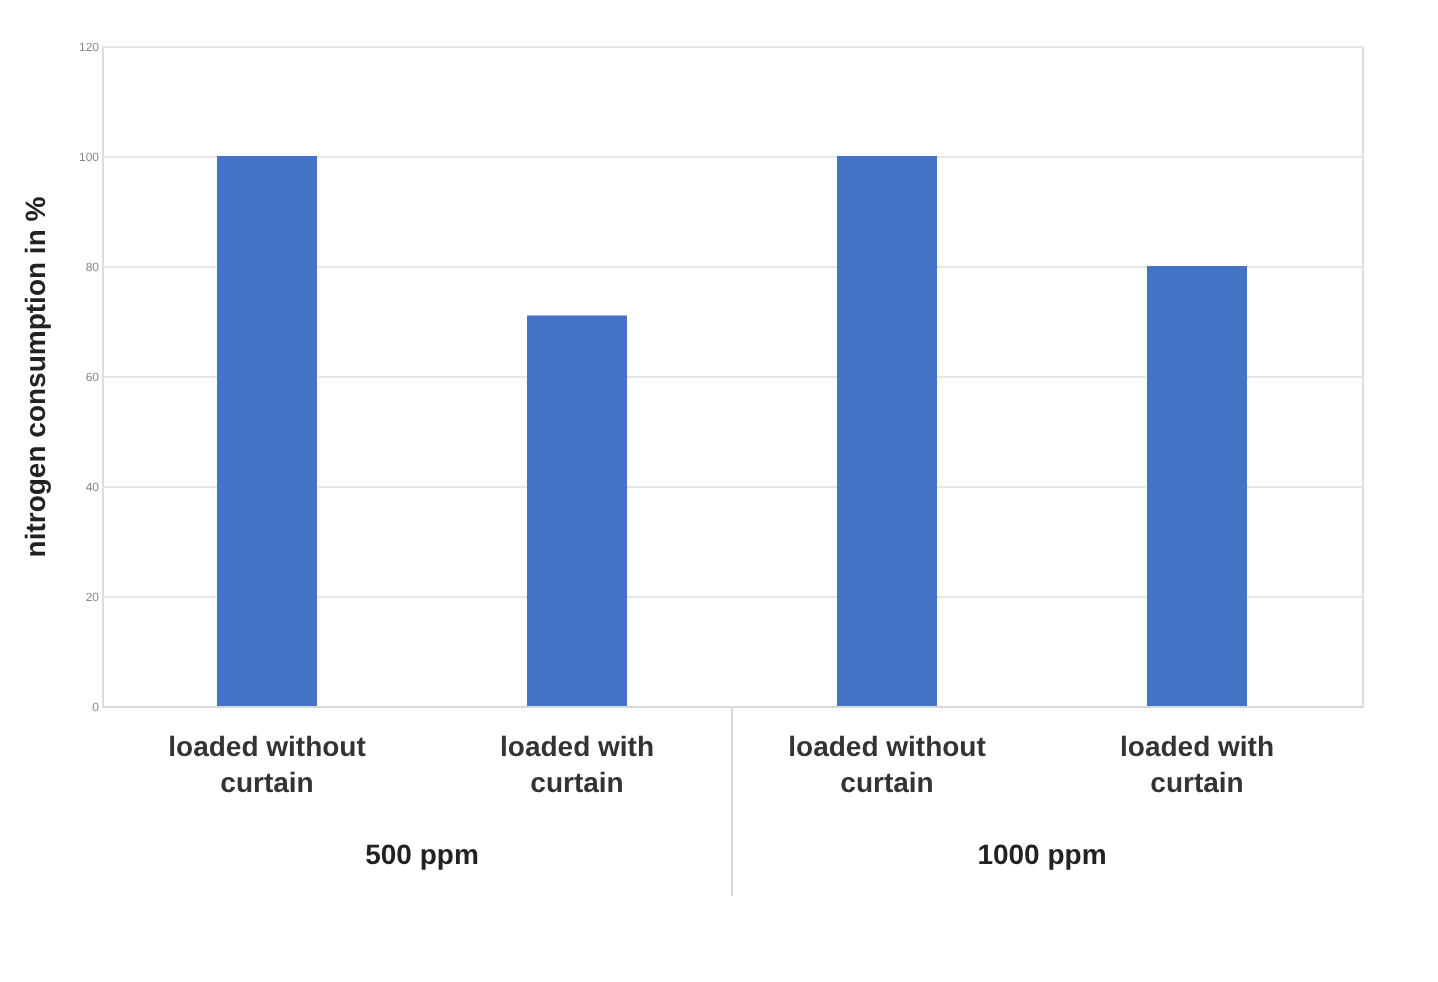 Image resolution: width=1438 pixels, height=982 pixels. I want to click on text: 500 ppm, so click(422, 854).